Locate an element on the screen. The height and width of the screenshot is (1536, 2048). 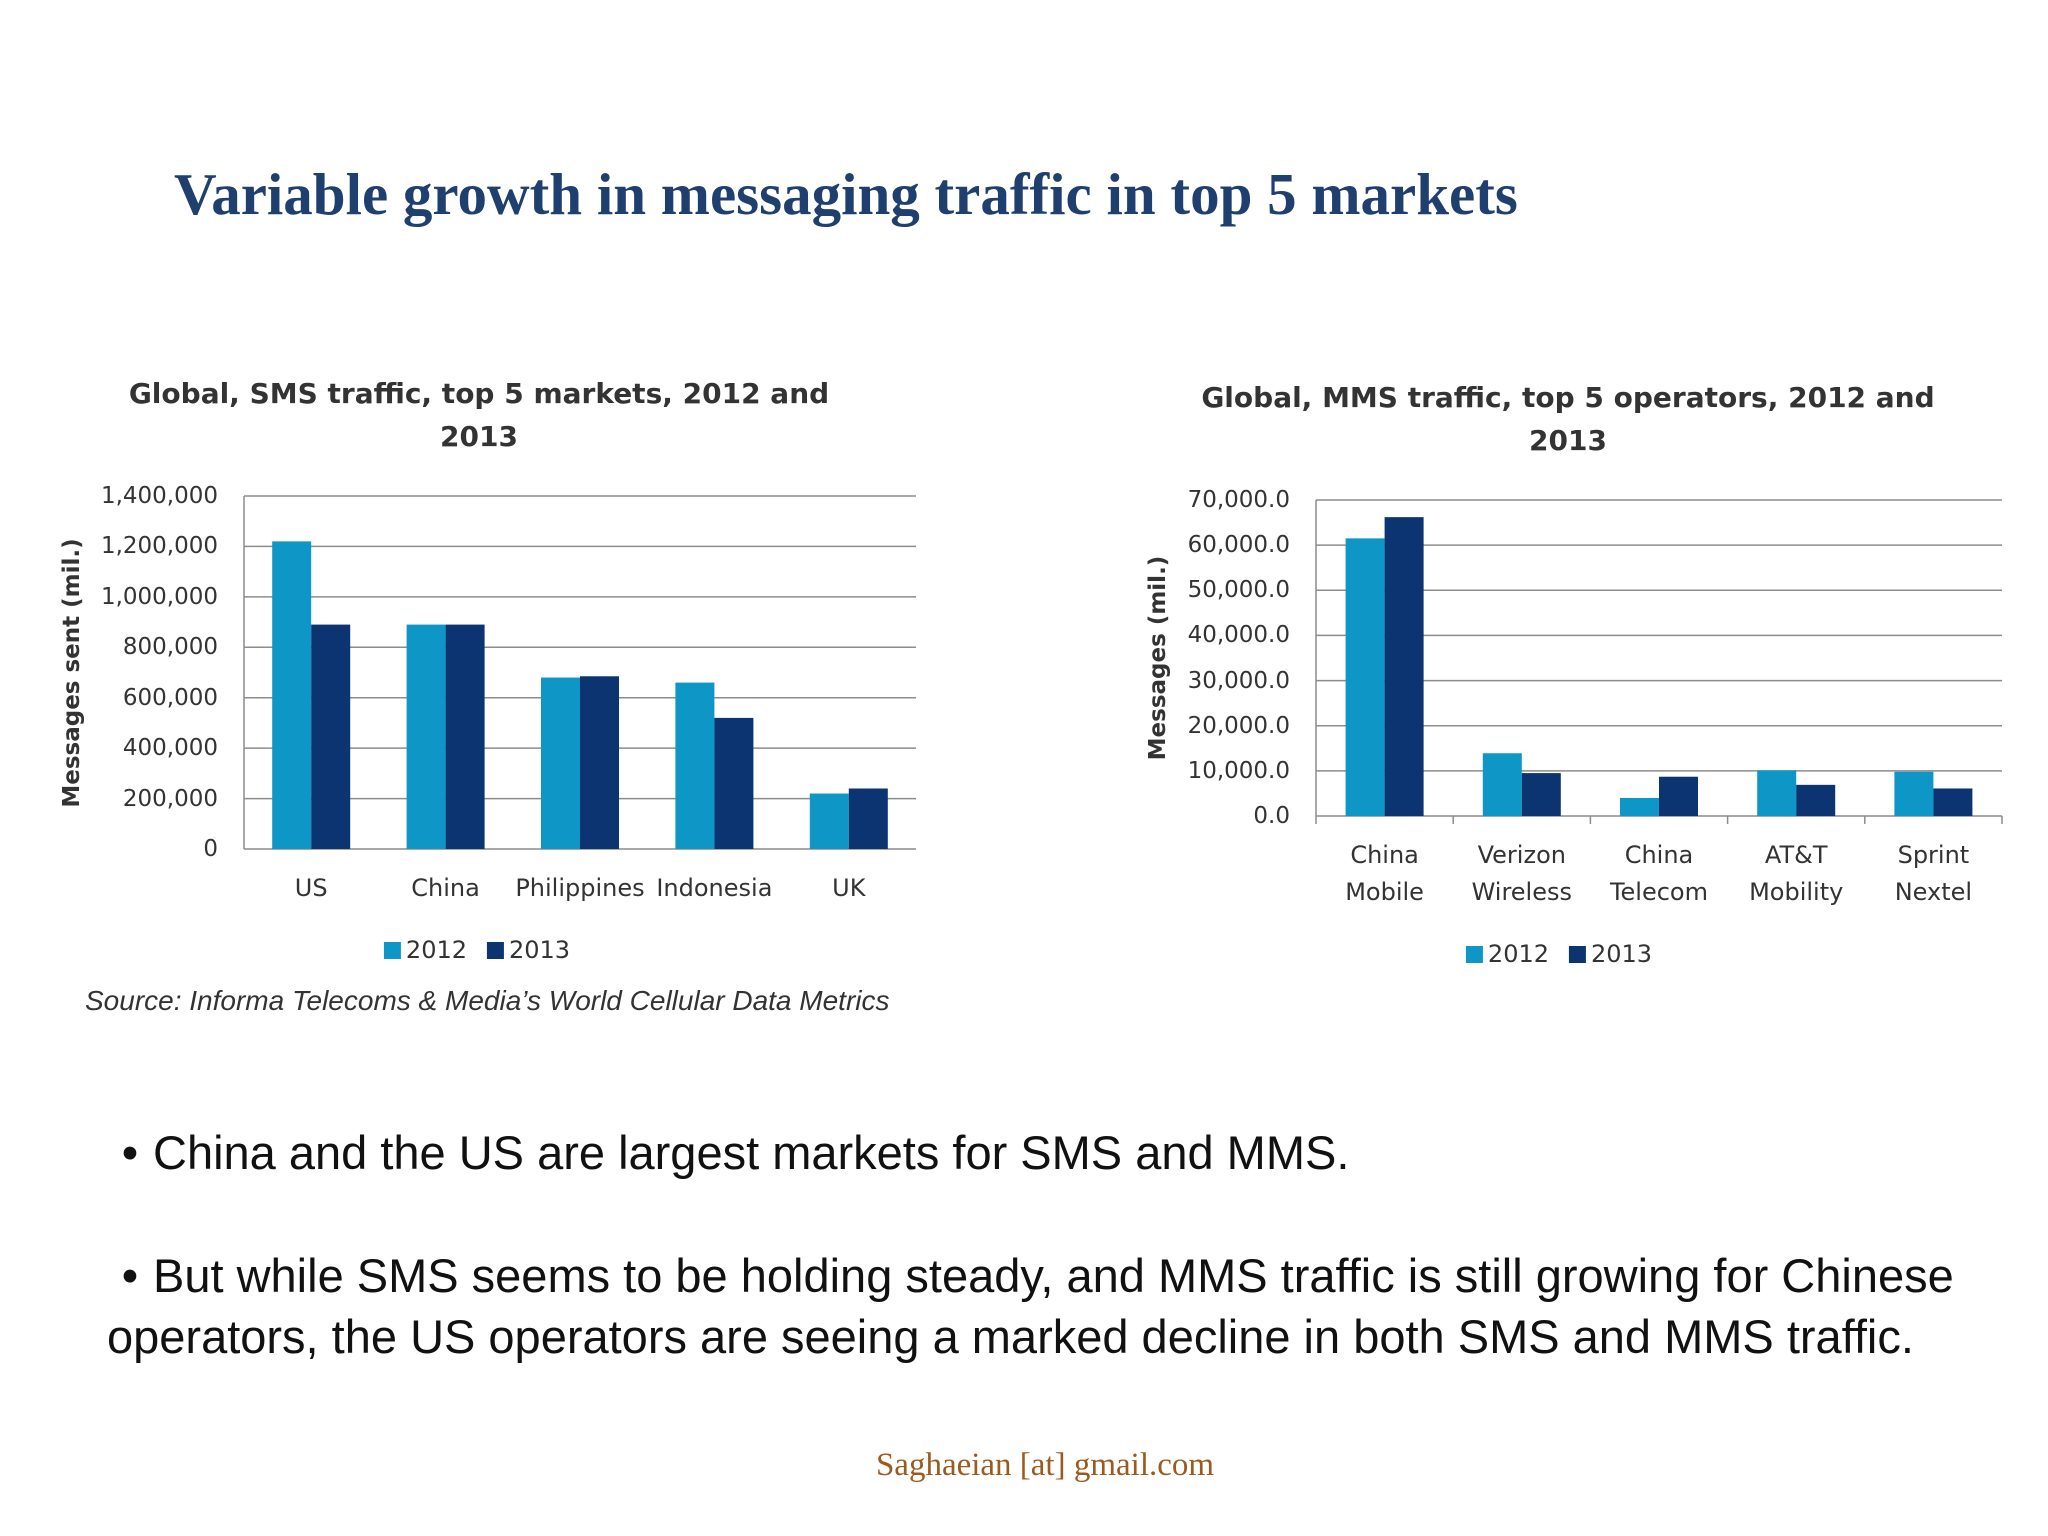
x-tick-label: China Mobile is located at coordinates (1384, 873).